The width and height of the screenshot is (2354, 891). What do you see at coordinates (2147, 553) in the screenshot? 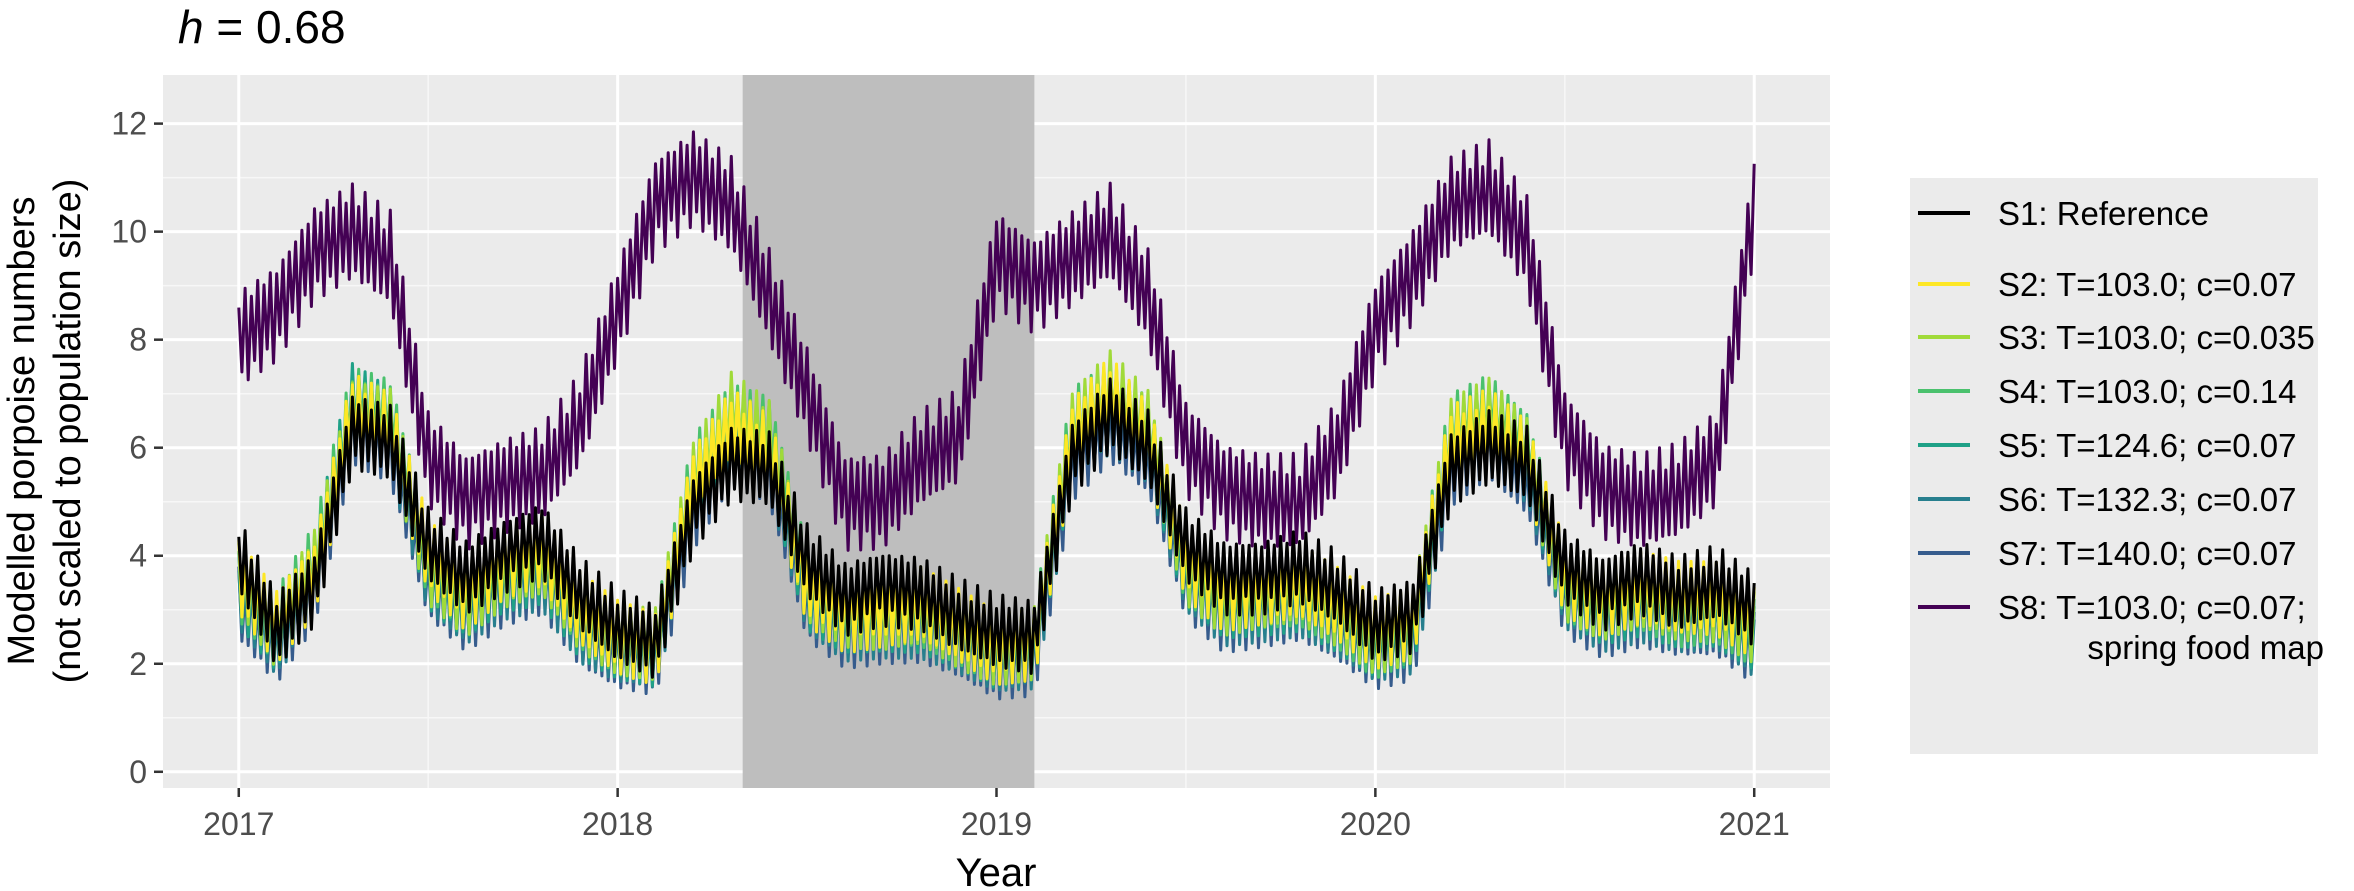
I see `legend-label-s7: S7: T=140.0; c=0.07` at bounding box center [2147, 553].